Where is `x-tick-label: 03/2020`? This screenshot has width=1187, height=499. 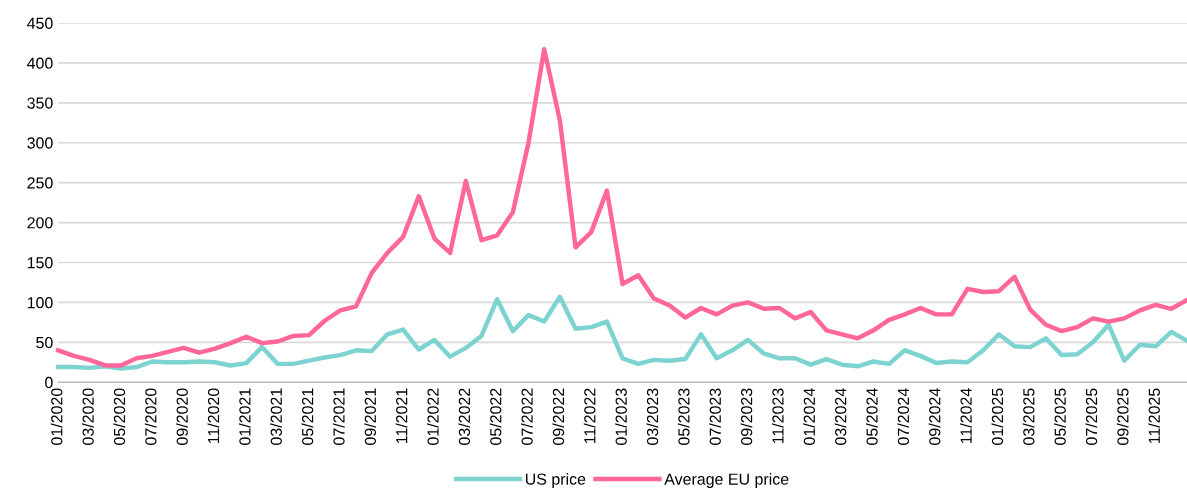 x-tick-label: 03/2020 is located at coordinates (88, 416).